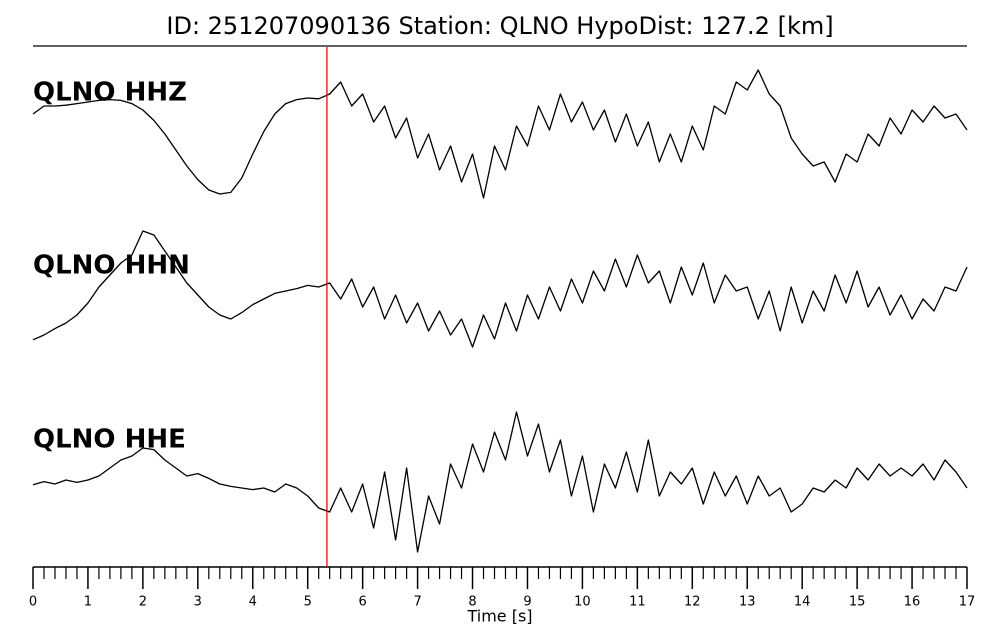 The image size is (1000, 640). Describe the element at coordinates (417, 602) in the screenshot. I see `x-tick-label: 7` at that location.